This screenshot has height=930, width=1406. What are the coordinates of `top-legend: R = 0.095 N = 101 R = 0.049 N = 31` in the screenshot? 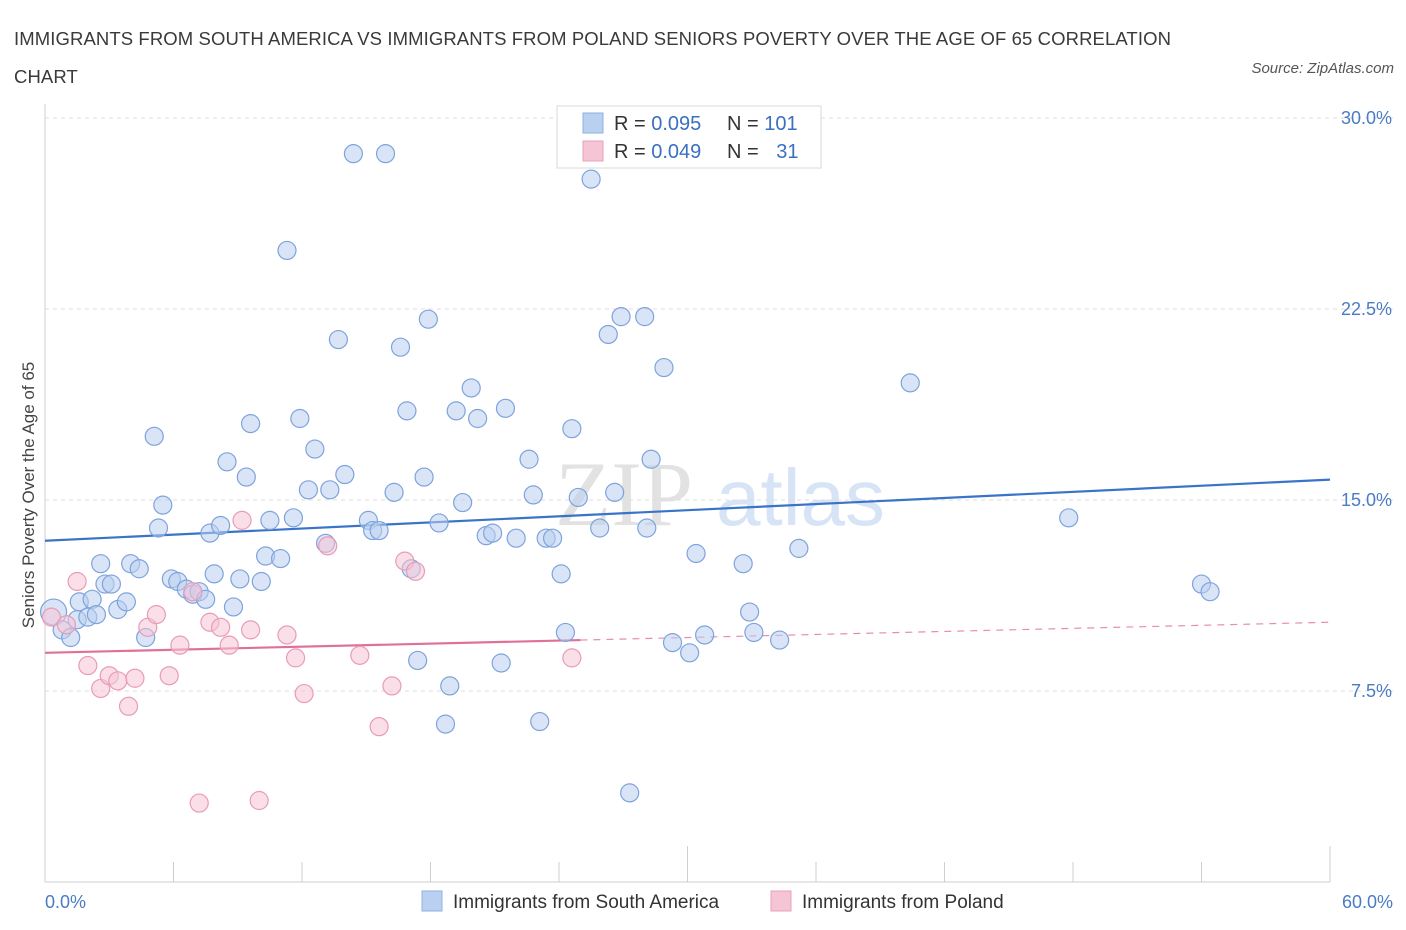 It's located at (689, 137).